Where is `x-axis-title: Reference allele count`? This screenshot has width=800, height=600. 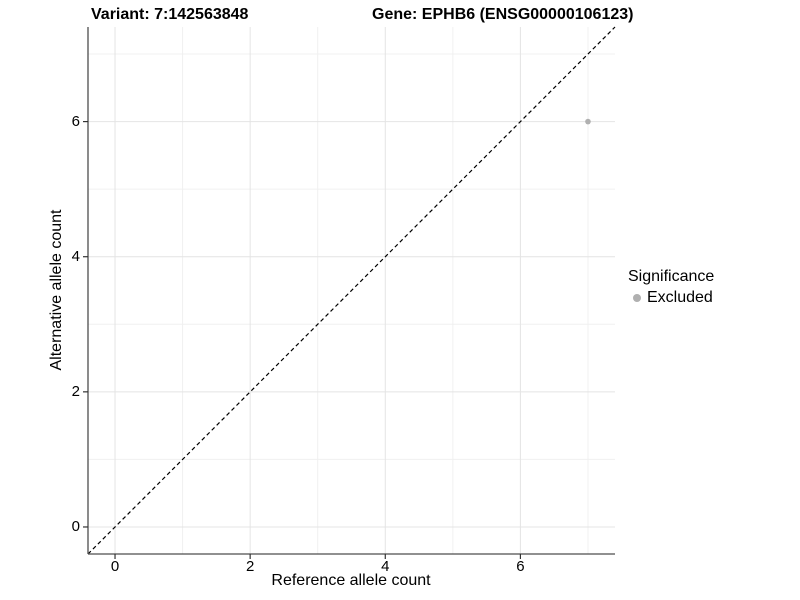 x-axis-title: Reference allele count is located at coordinates (351, 580).